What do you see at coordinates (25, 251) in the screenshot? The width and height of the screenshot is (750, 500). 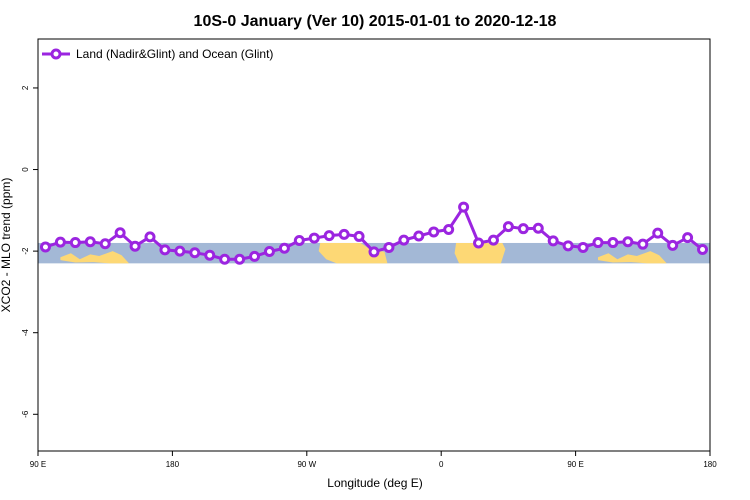 I see `y-tick-label: -2` at bounding box center [25, 251].